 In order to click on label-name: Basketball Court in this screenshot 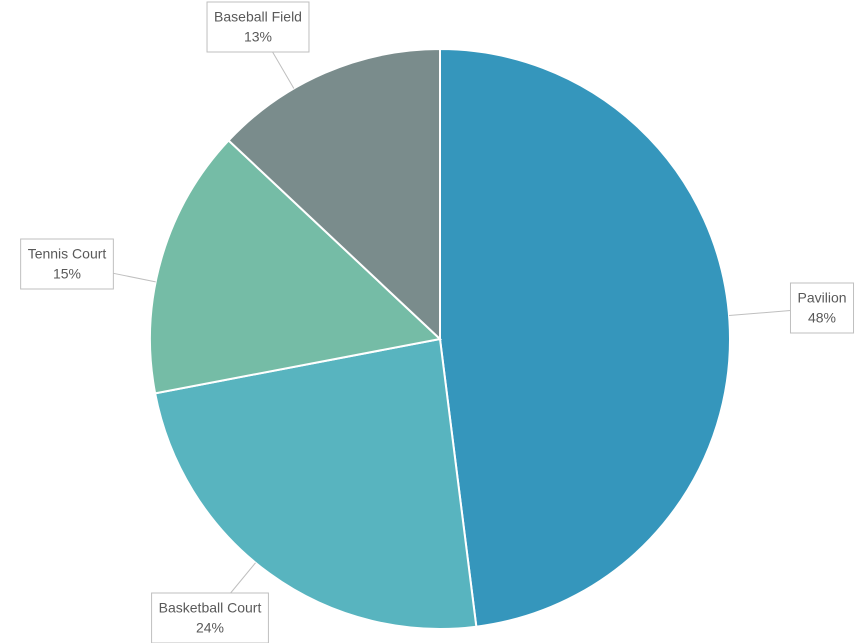, I will do `click(210, 608)`.